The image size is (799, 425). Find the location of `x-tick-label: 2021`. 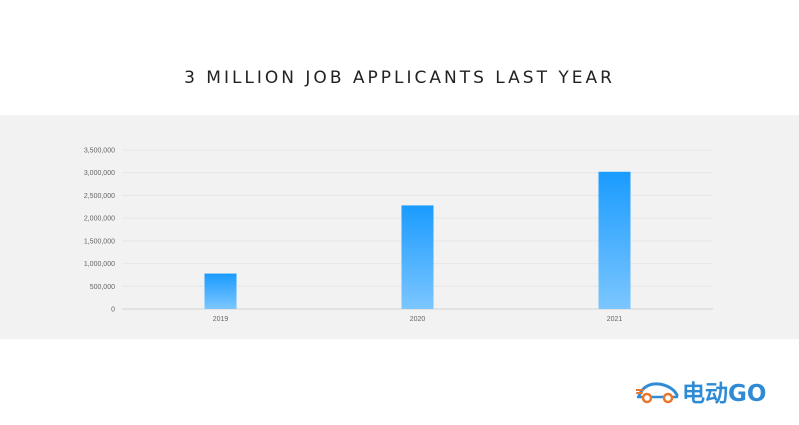

x-tick-label: 2021 is located at coordinates (615, 319).